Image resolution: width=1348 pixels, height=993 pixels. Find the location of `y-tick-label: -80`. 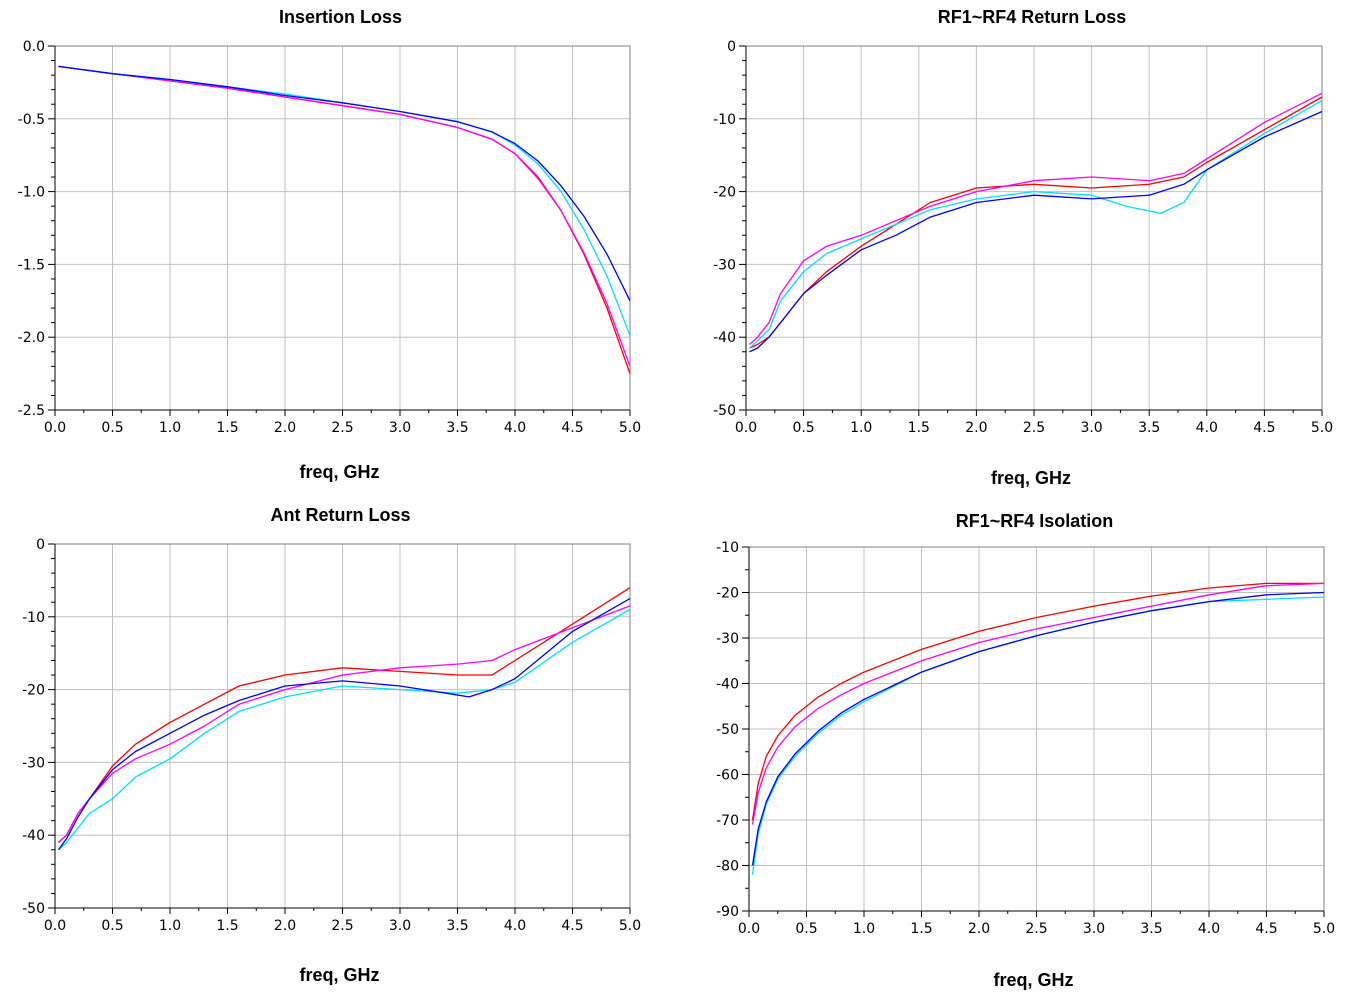

y-tick-label: -80 is located at coordinates (727, 867).